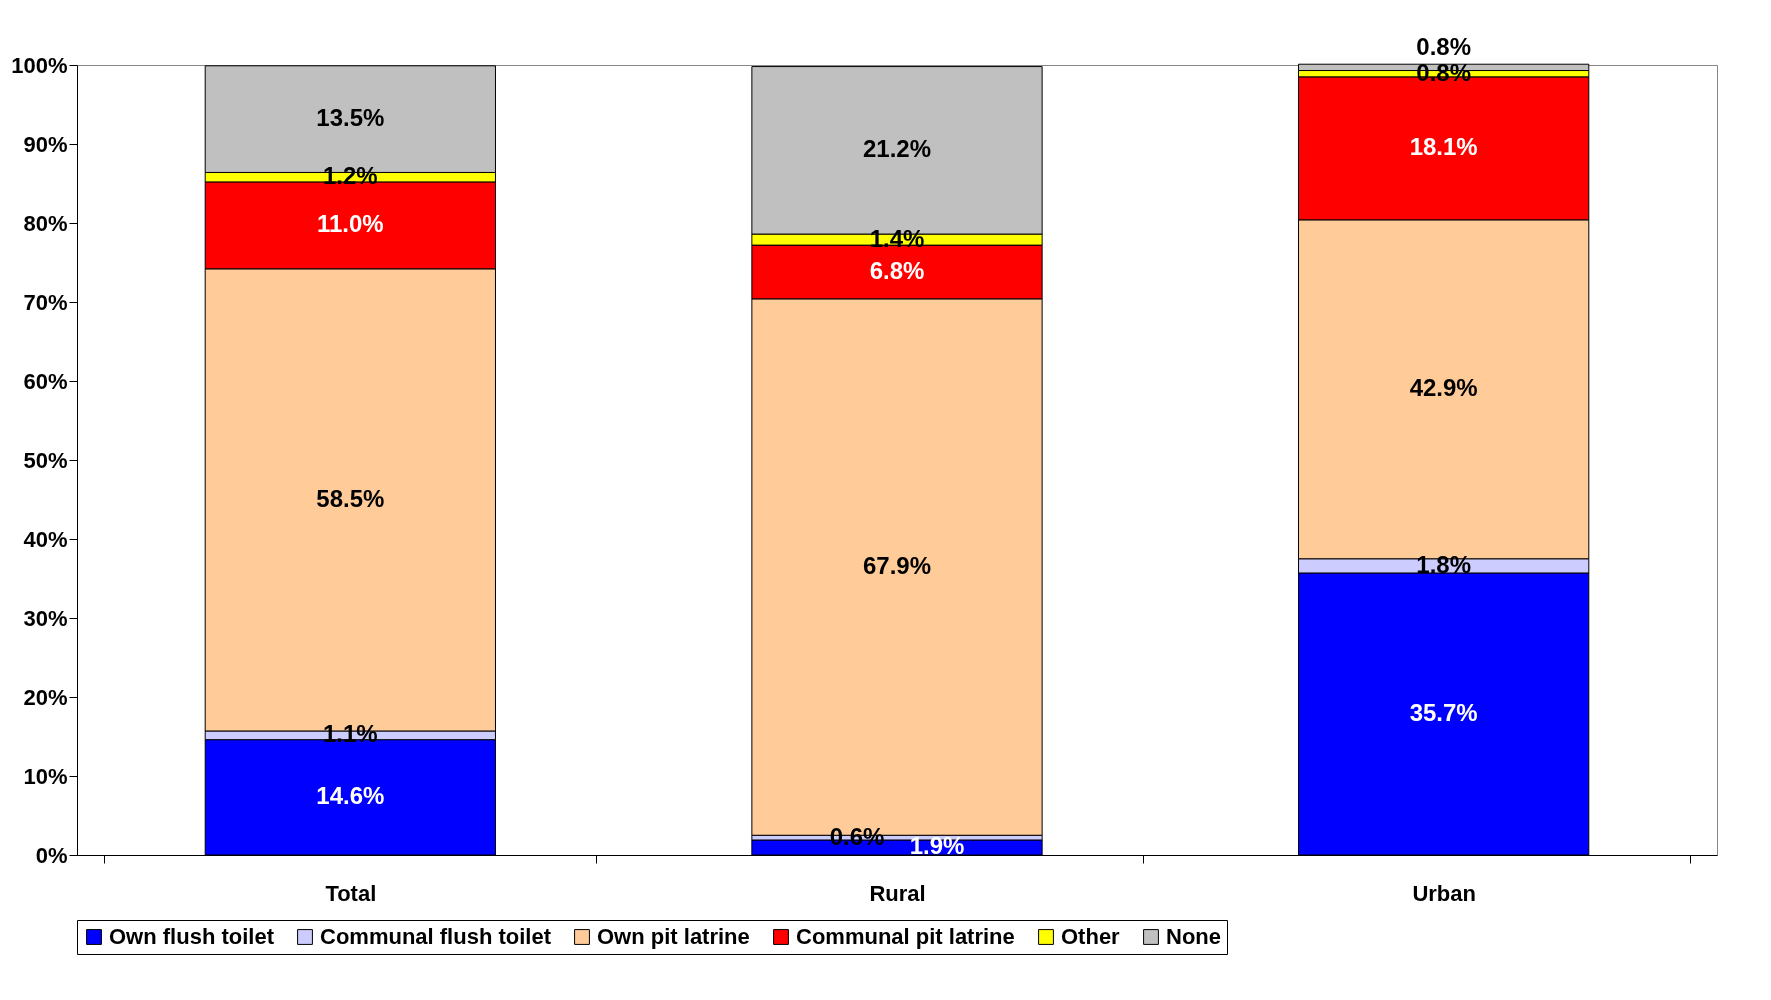 The height and width of the screenshot is (1000, 1771). I want to click on data-label: 58.5%, so click(350, 498).